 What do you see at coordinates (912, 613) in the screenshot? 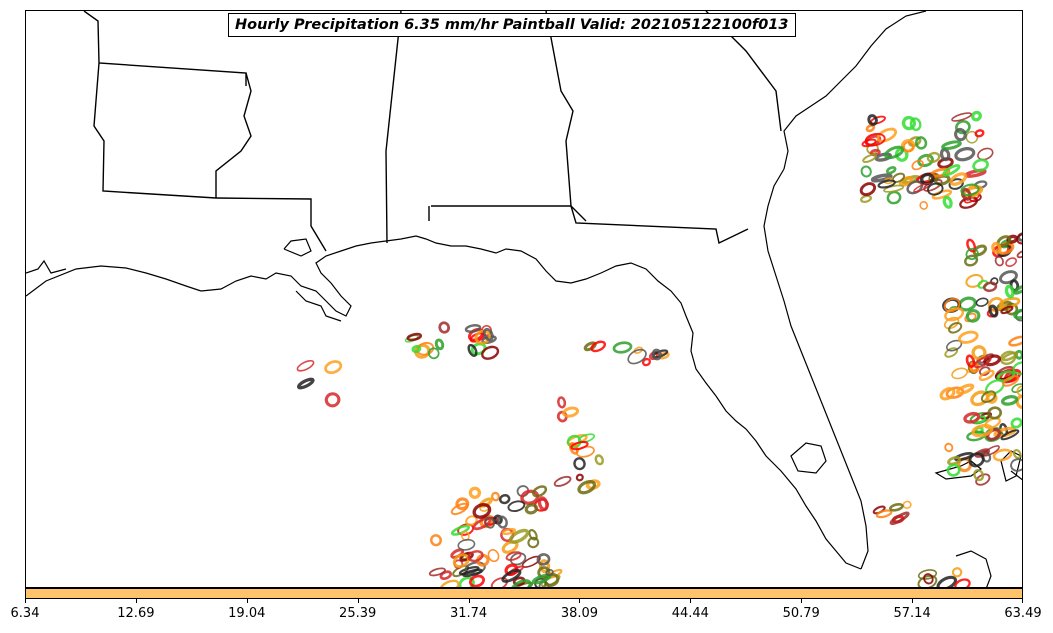
I see `colorbar-tick-label: 57.14` at bounding box center [912, 613].